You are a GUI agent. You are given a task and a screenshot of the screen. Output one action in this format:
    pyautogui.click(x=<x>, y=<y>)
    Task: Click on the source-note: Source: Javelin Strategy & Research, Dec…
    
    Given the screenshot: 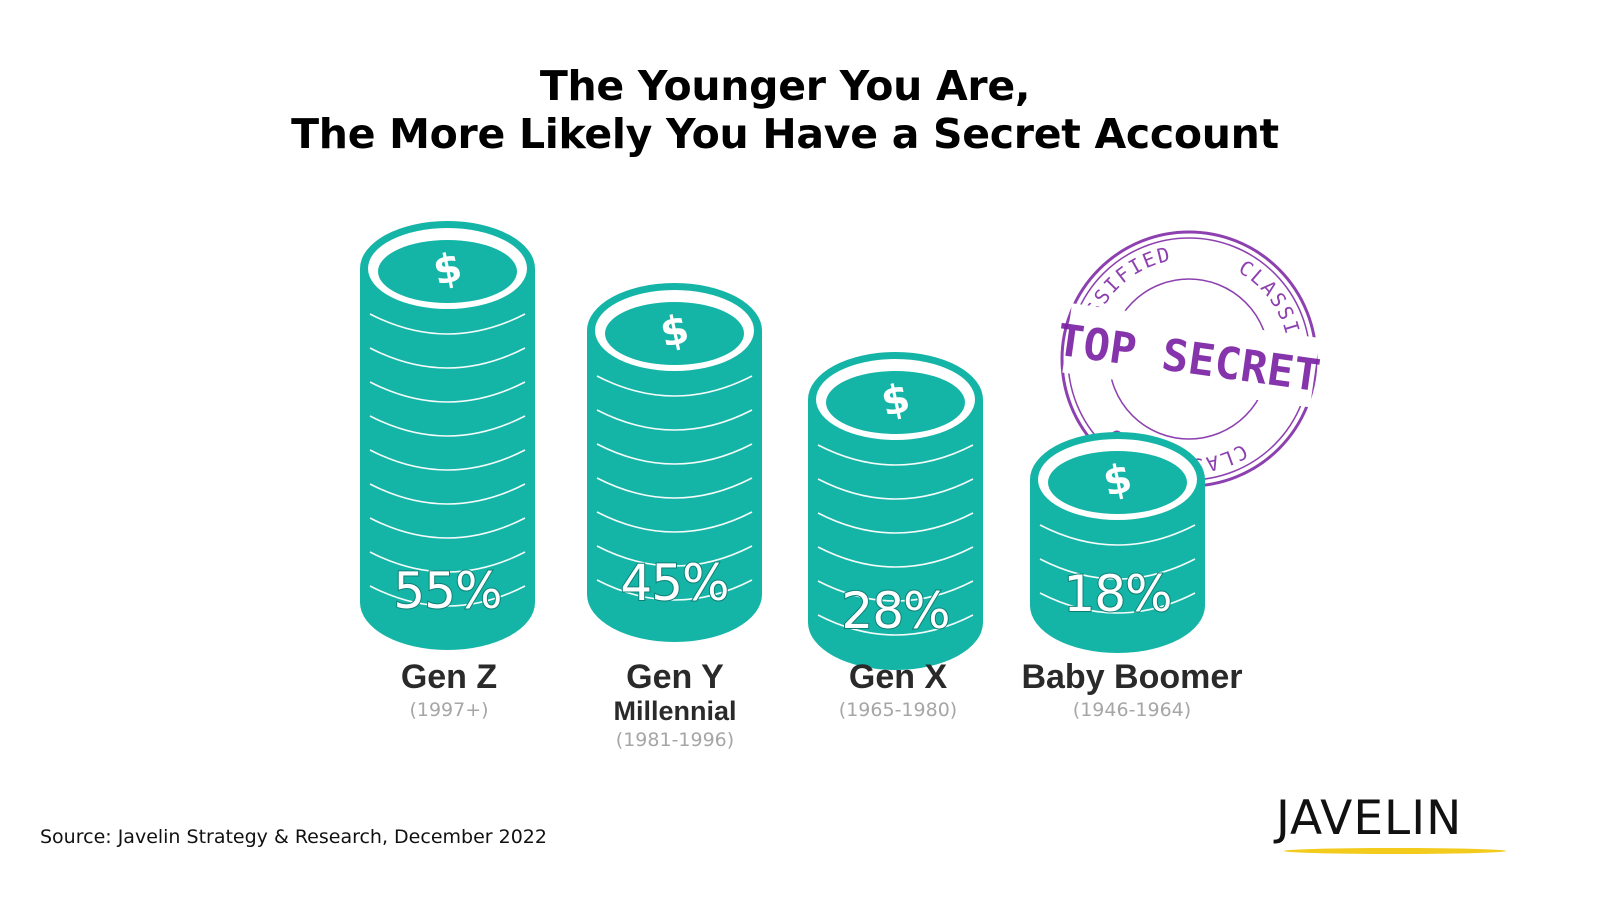 What is the action you would take?
    pyautogui.click(x=293, y=837)
    